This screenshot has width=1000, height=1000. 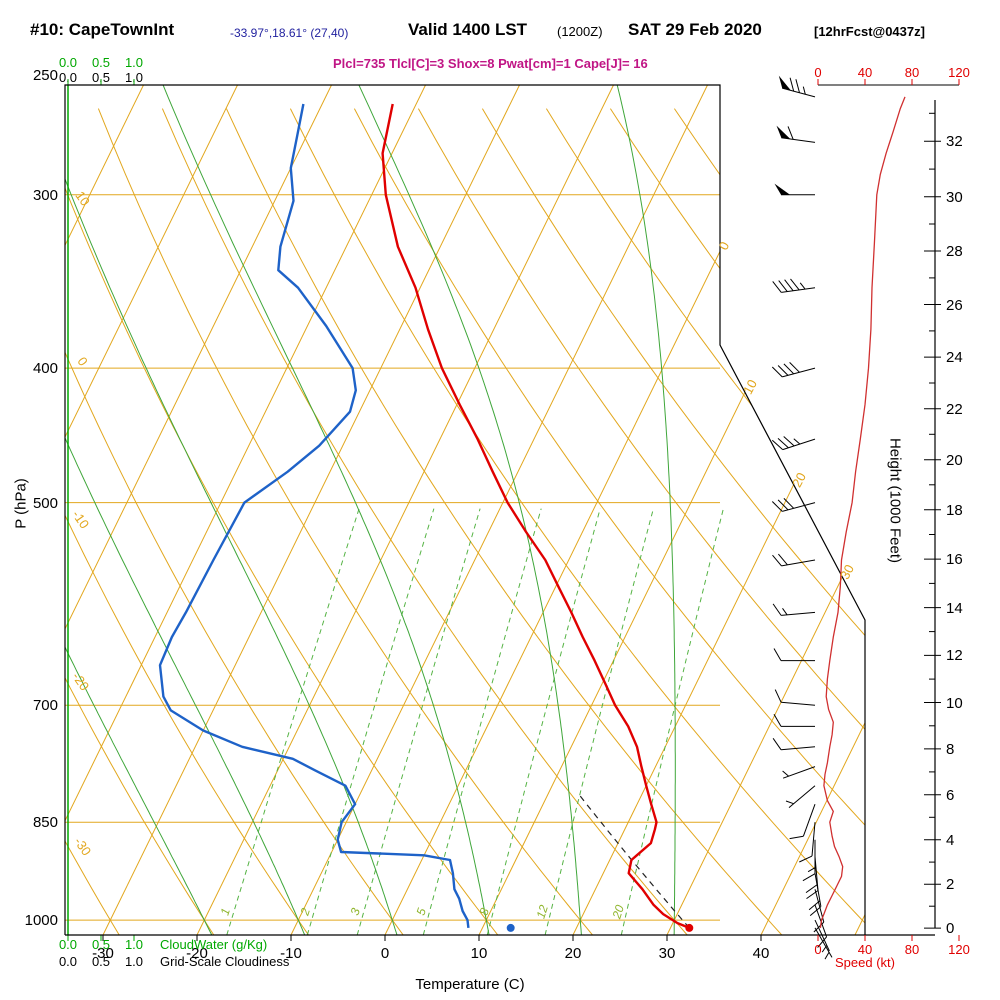 What do you see at coordinates (45, 195) in the screenshot?
I see `pressure-tick-label: 300` at bounding box center [45, 195].